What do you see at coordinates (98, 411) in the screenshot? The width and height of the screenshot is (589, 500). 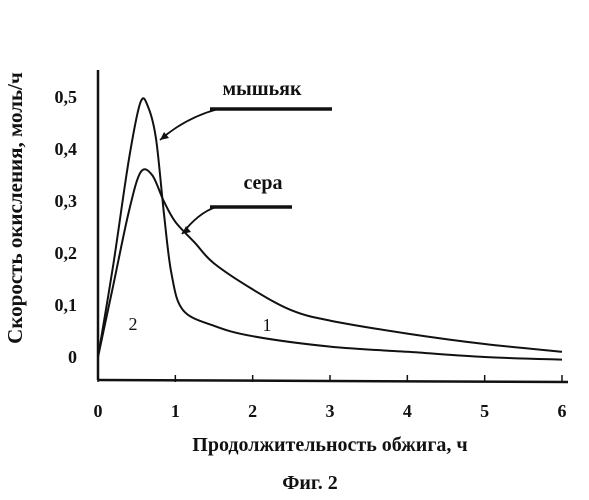 I see `x-tick-label: 0` at bounding box center [98, 411].